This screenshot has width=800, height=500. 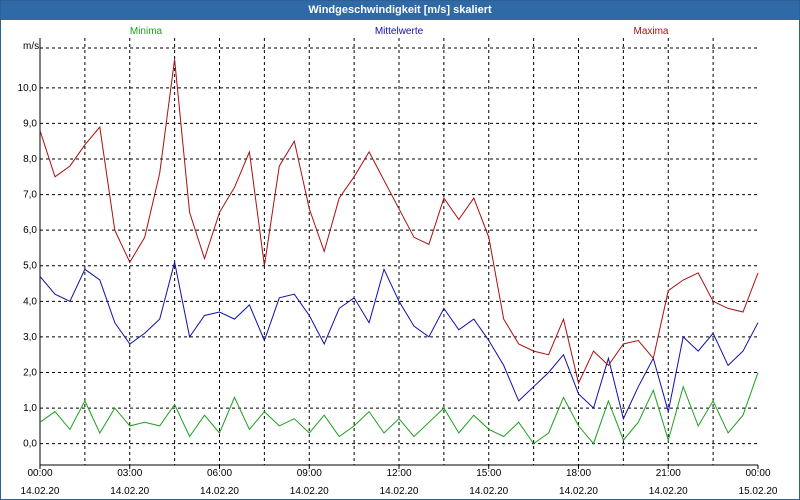 I want to click on y-tick-label: 2,0, so click(x=30, y=372).